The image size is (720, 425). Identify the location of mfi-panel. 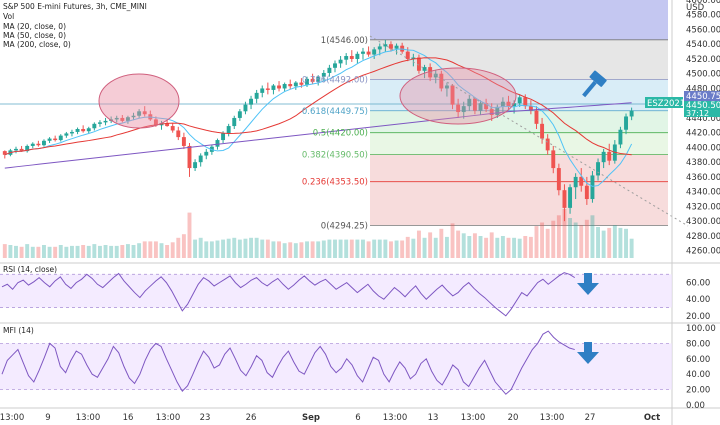
(336, 362).